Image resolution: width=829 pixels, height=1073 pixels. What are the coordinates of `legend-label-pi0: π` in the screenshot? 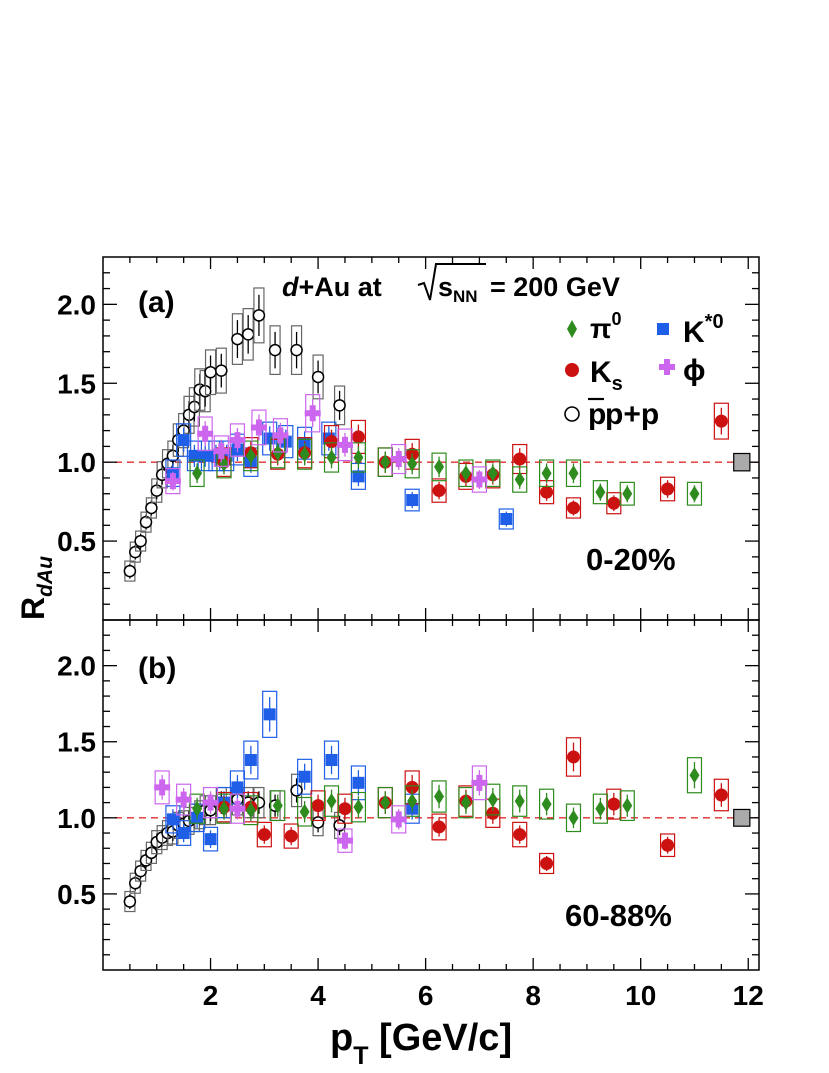 It's located at (600, 328).